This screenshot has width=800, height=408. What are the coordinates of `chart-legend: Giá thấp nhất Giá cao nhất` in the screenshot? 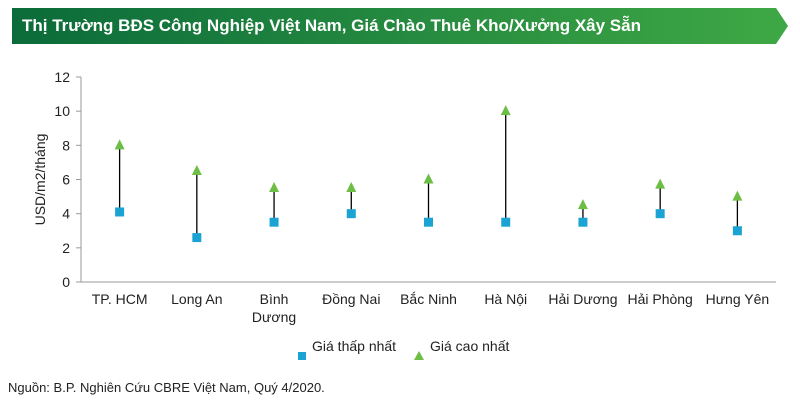 It's located at (400, 350).